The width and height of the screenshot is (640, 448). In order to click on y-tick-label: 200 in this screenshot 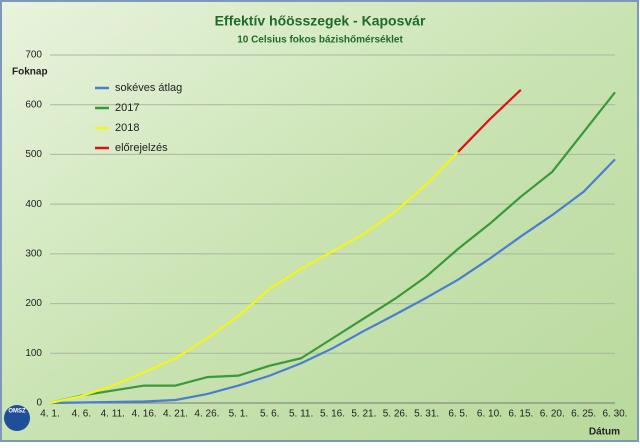, I will do `click(33, 303)`.